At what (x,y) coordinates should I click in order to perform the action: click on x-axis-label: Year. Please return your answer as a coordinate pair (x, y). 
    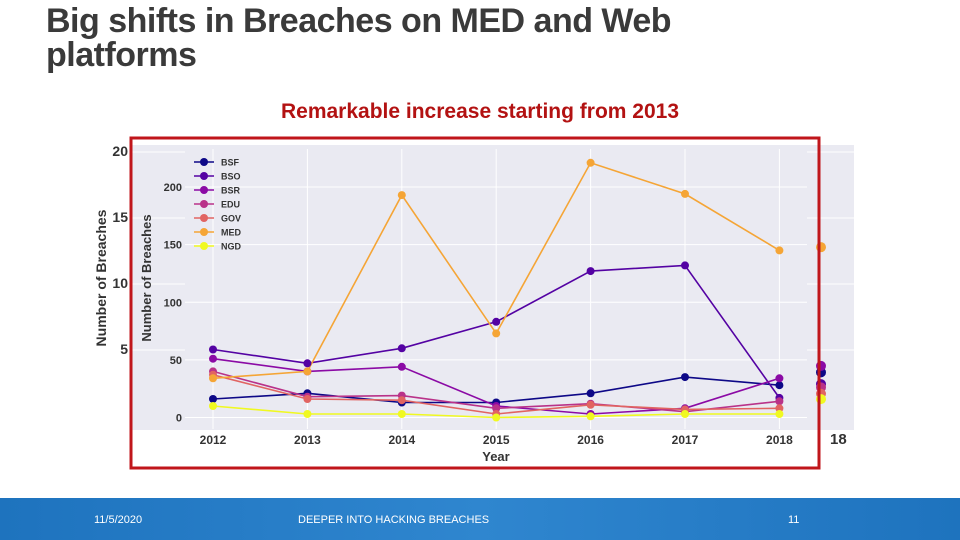
    Looking at the image, I should click on (495, 456).